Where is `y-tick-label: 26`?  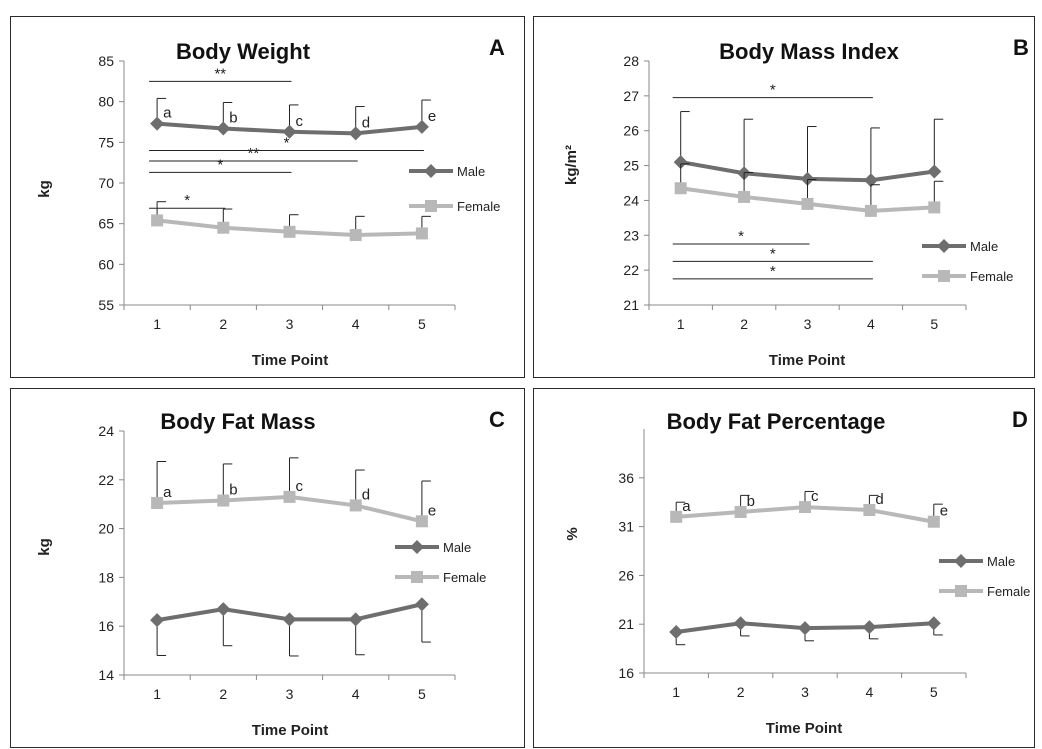 y-tick-label: 26 is located at coordinates (631, 131).